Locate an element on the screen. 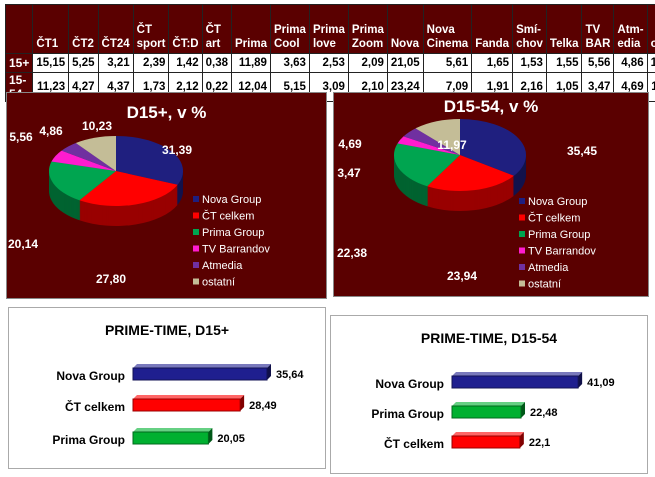 This screenshot has width=655, height=477. column-header: Prima is located at coordinates (251, 29).